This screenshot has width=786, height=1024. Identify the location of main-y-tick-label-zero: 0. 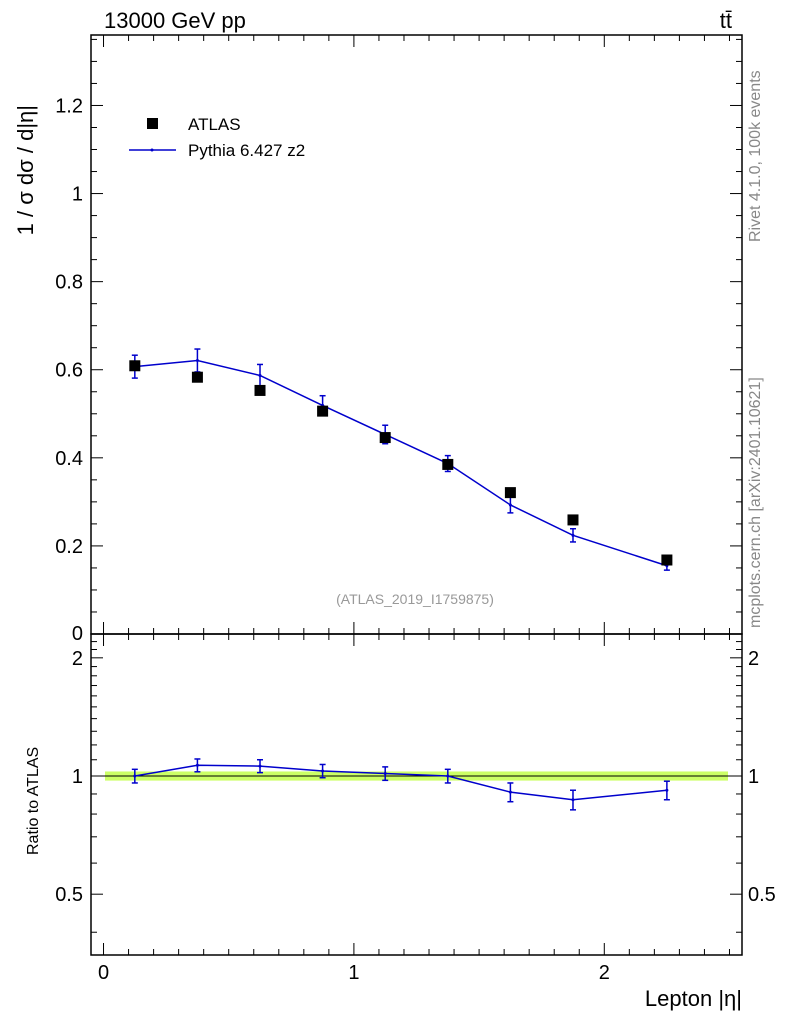
(77, 634).